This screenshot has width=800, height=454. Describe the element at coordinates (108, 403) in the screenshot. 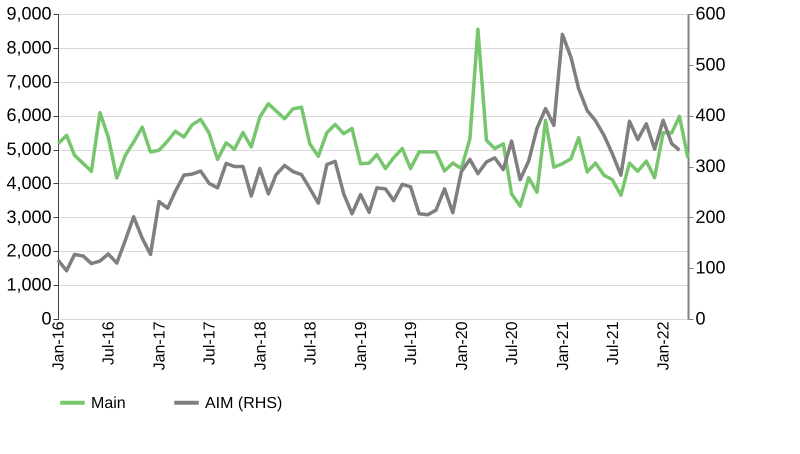

I see `legend-label: Main` at that location.